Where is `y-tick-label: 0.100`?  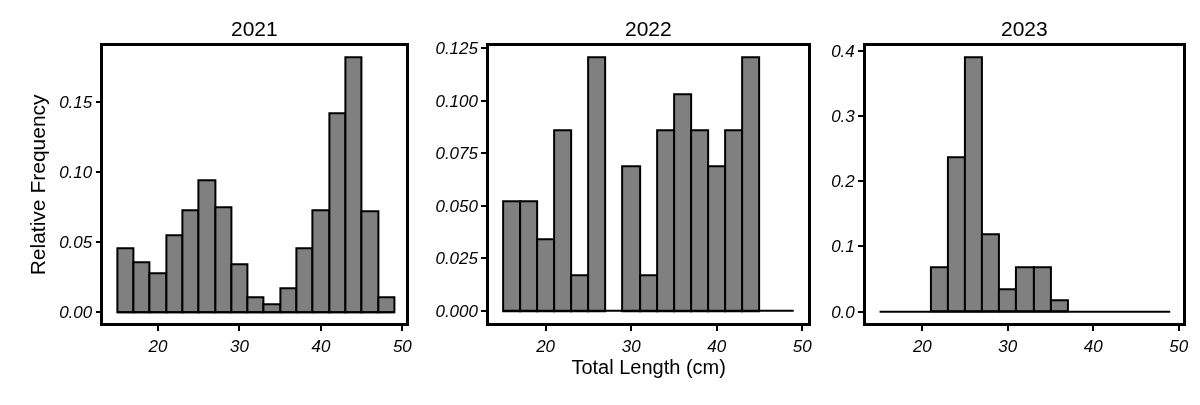
y-tick-label: 0.100 is located at coordinates (457, 101).